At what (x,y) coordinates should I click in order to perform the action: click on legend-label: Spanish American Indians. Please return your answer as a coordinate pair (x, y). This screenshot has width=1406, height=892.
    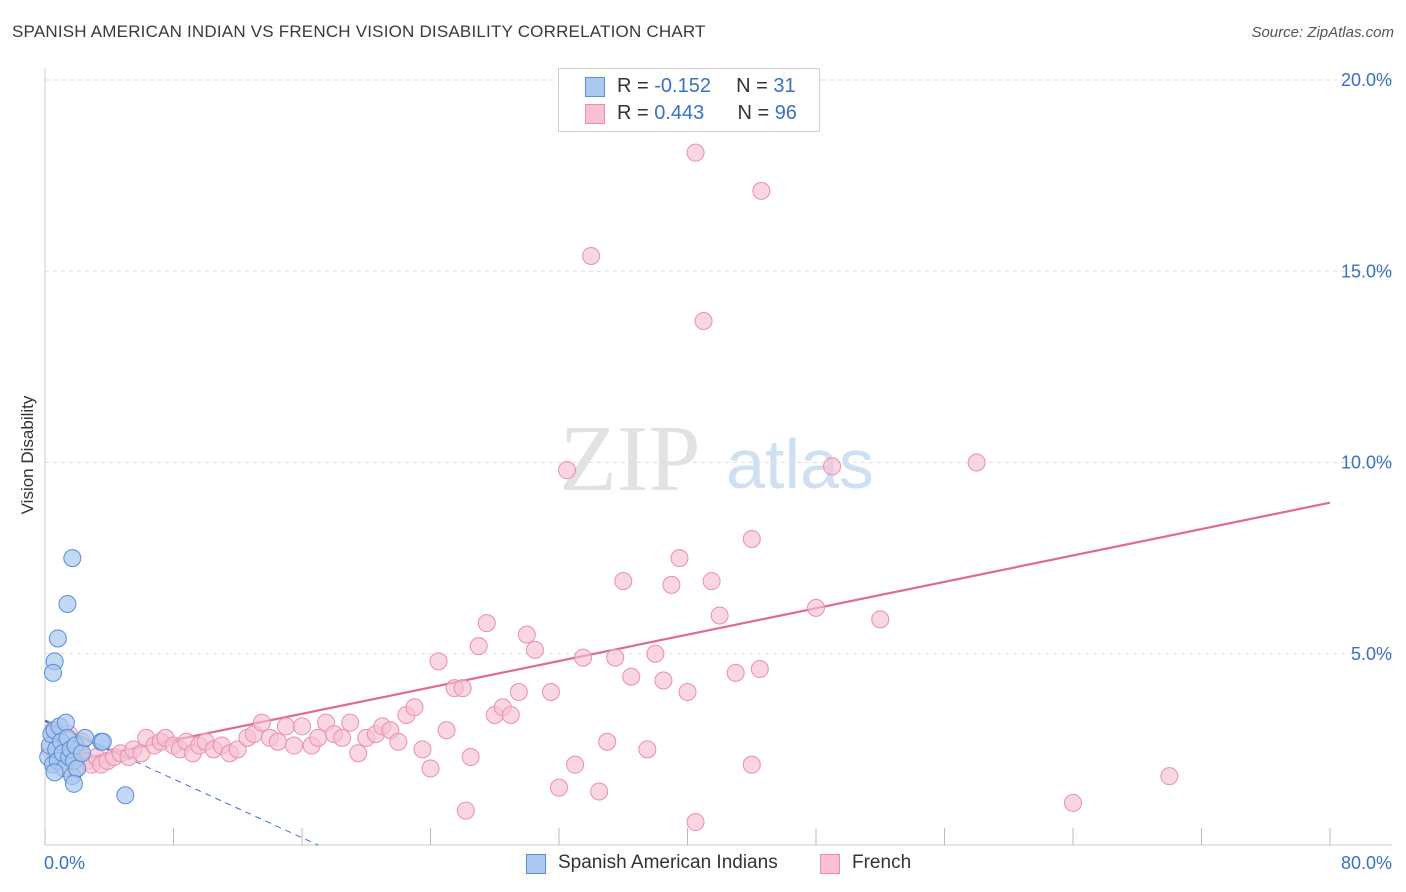
    Looking at the image, I should click on (668, 862).